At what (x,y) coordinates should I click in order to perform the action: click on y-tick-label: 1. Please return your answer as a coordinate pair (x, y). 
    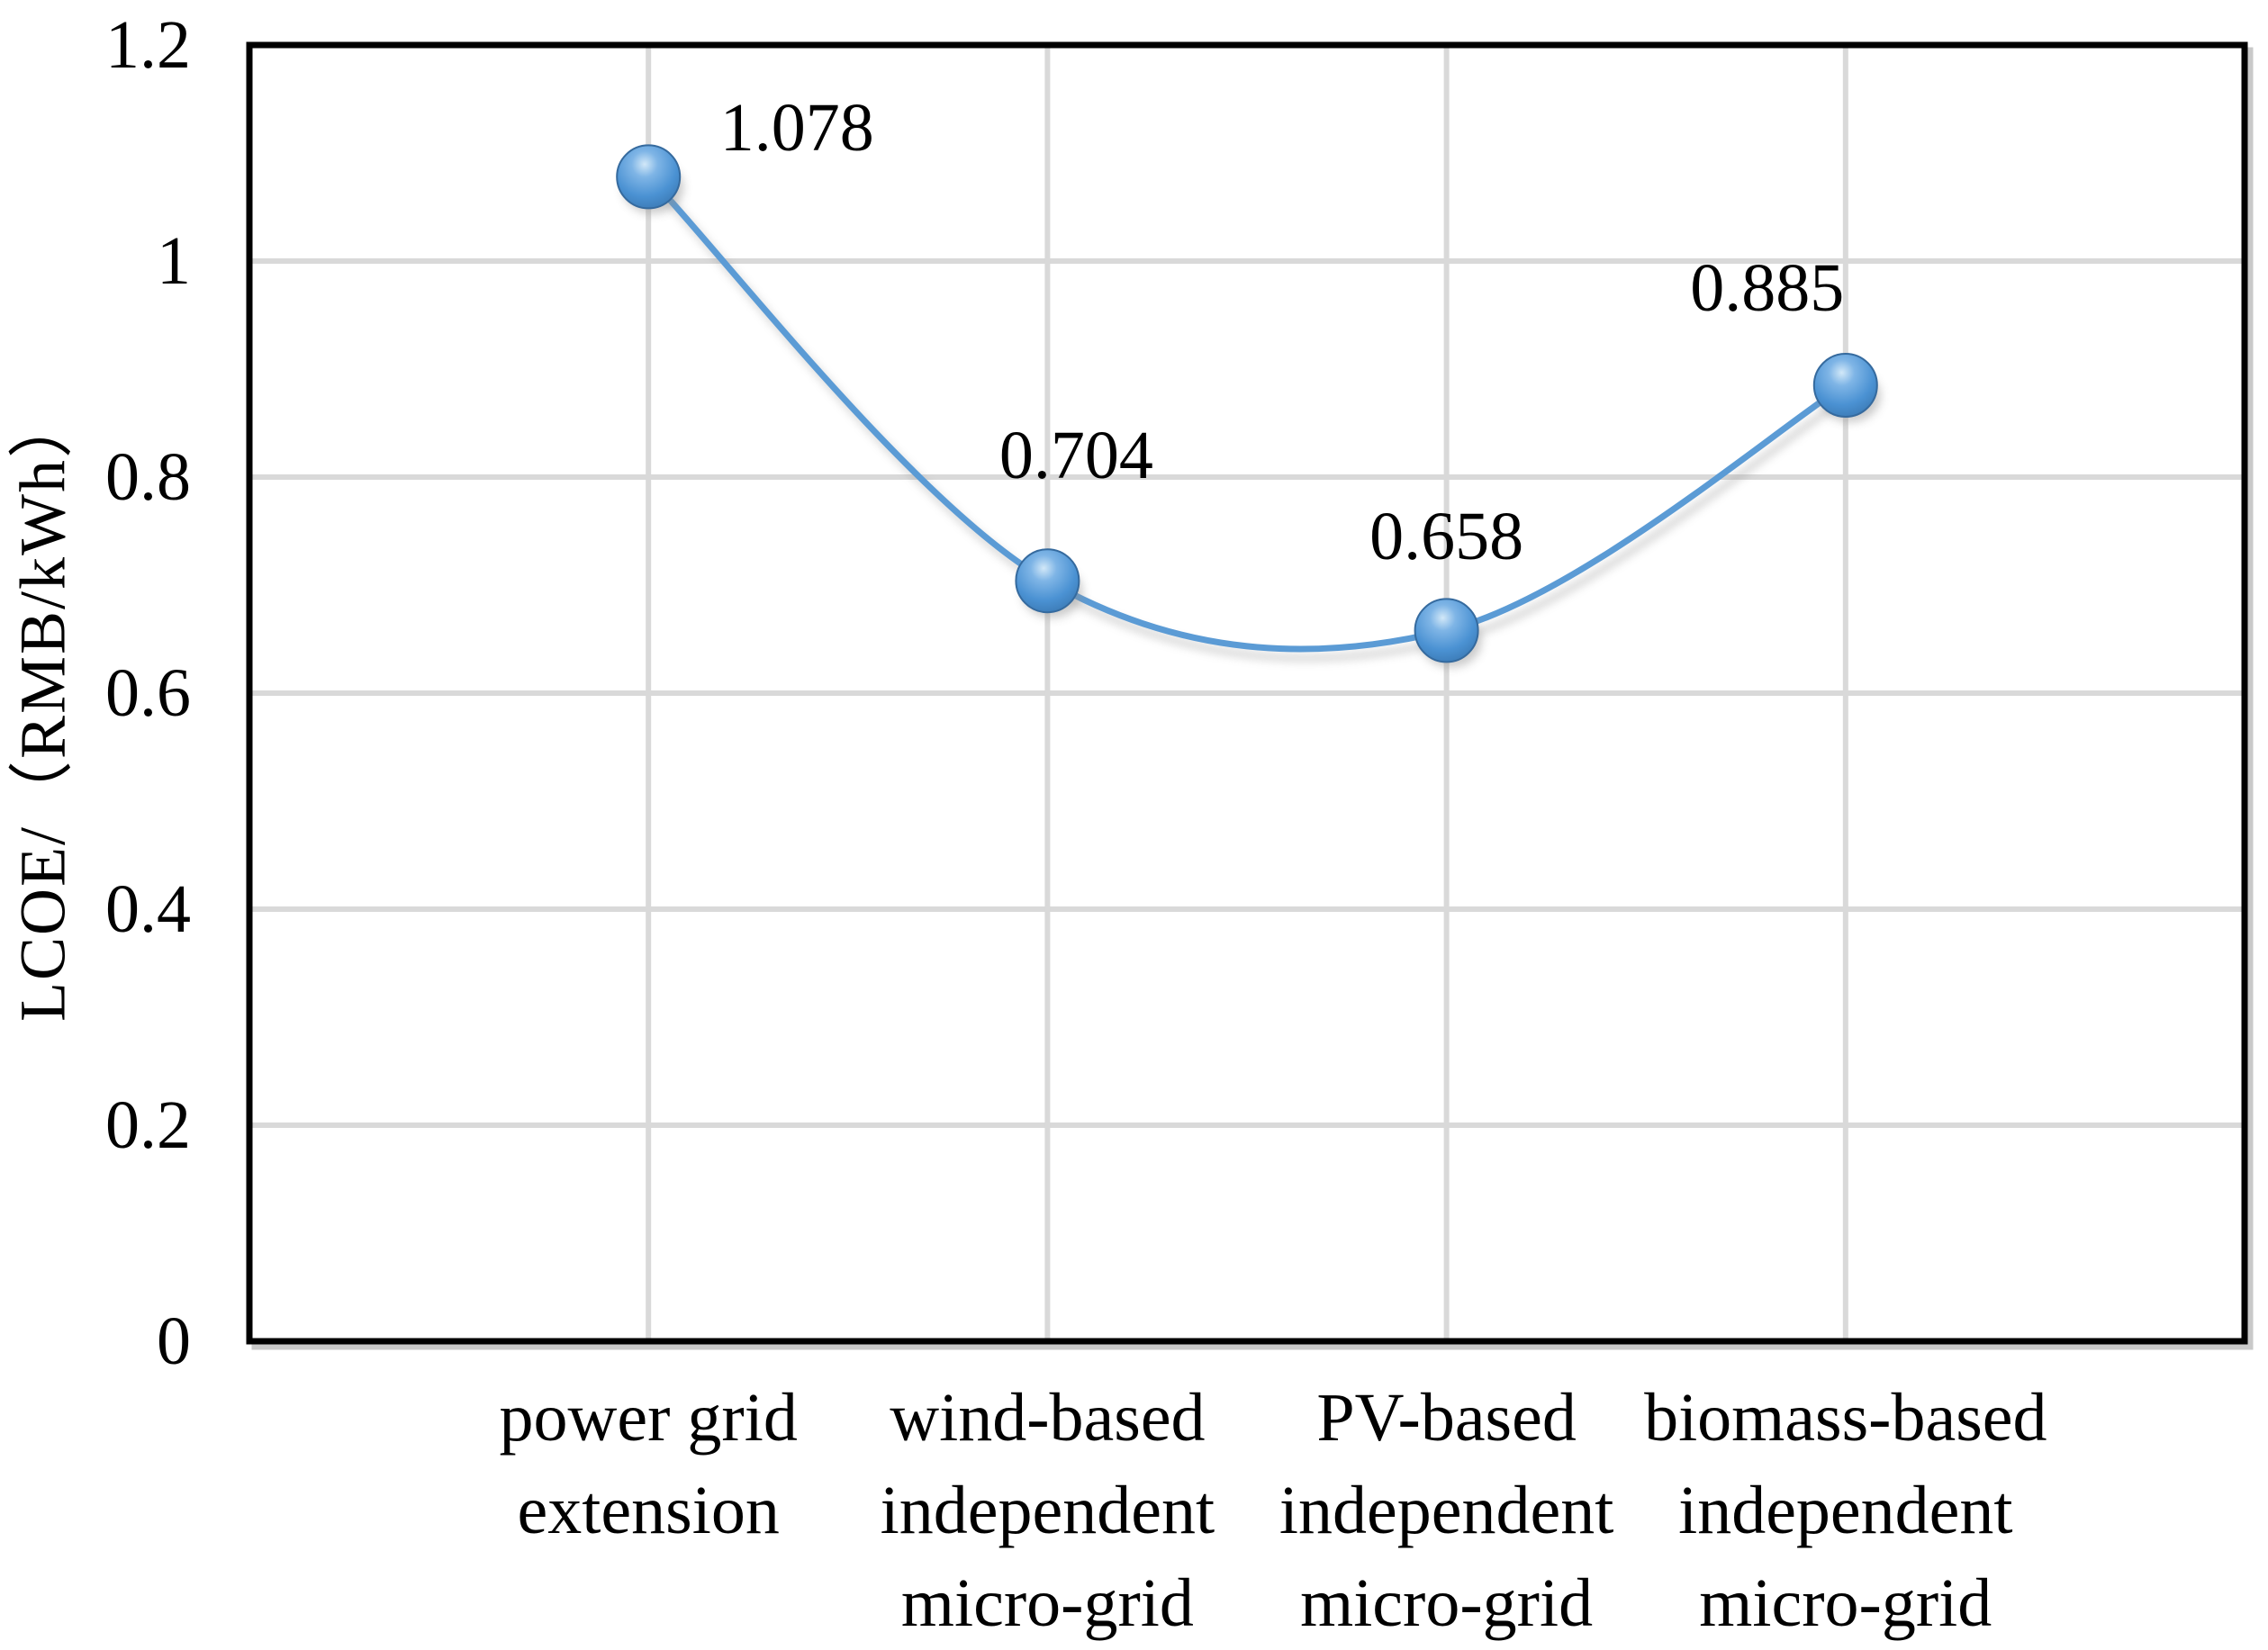
    Looking at the image, I should click on (174, 261).